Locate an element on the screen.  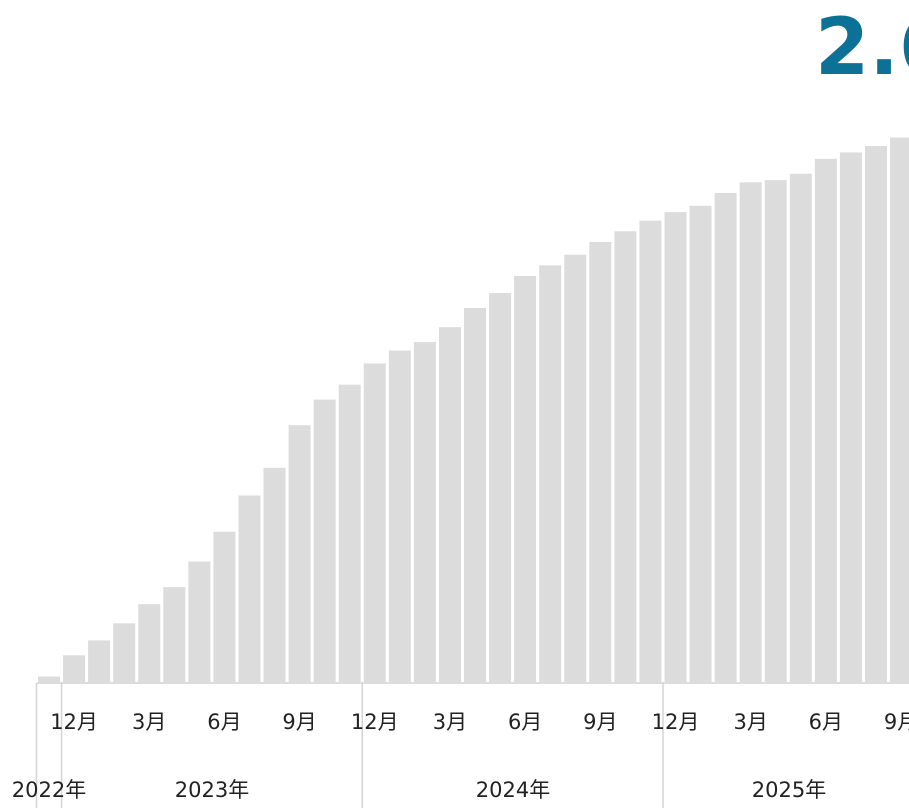
year-label: 2023年 is located at coordinates (212, 790).